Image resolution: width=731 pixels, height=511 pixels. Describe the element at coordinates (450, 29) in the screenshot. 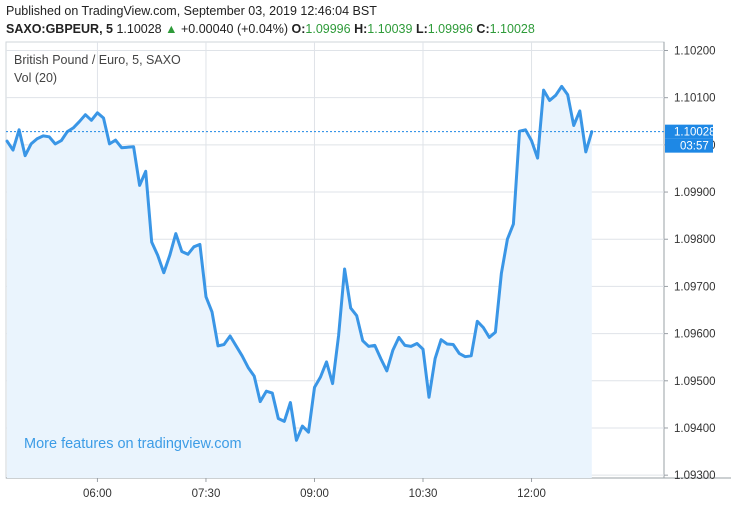

I see `low-value: 1.09996` at that location.